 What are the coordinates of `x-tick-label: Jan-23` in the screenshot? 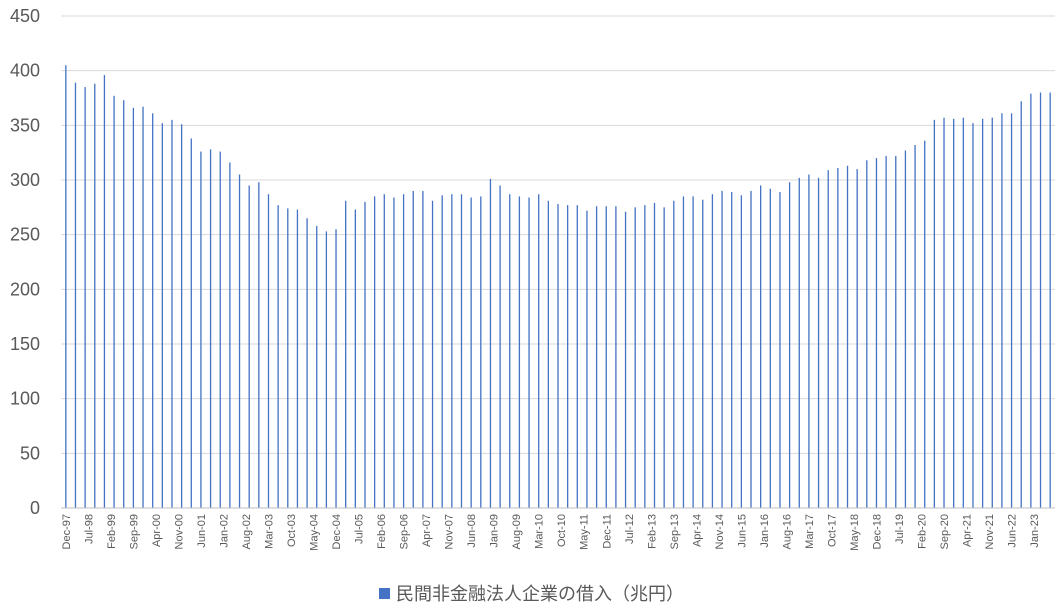 It's located at (1035, 531).